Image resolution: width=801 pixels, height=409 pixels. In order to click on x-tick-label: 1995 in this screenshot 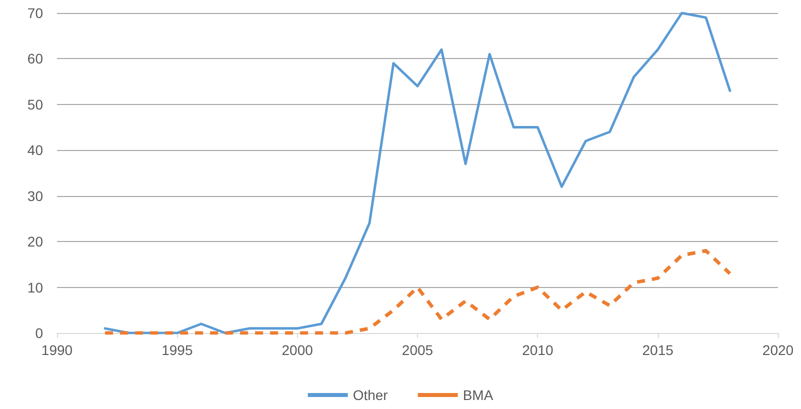, I will do `click(177, 350)`.